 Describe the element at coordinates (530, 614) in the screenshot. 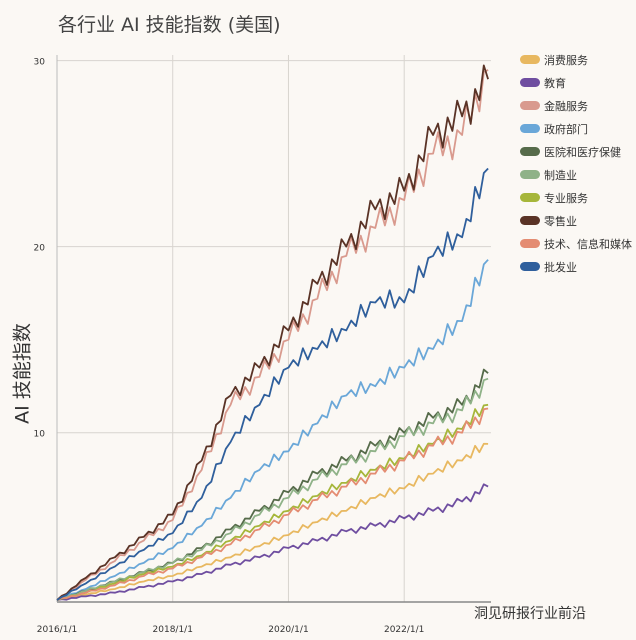

I see `watermark: 洞见研报行业前沿` at that location.